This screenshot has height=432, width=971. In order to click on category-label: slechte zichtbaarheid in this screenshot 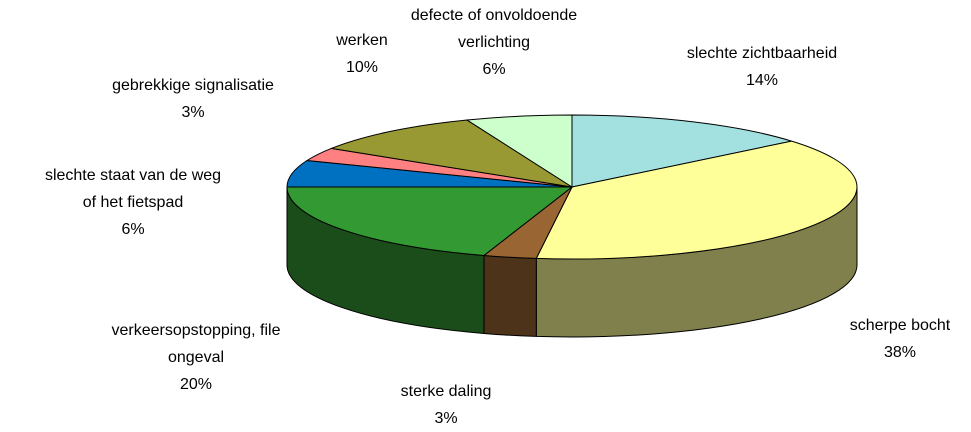, I will do `click(762, 53)`.